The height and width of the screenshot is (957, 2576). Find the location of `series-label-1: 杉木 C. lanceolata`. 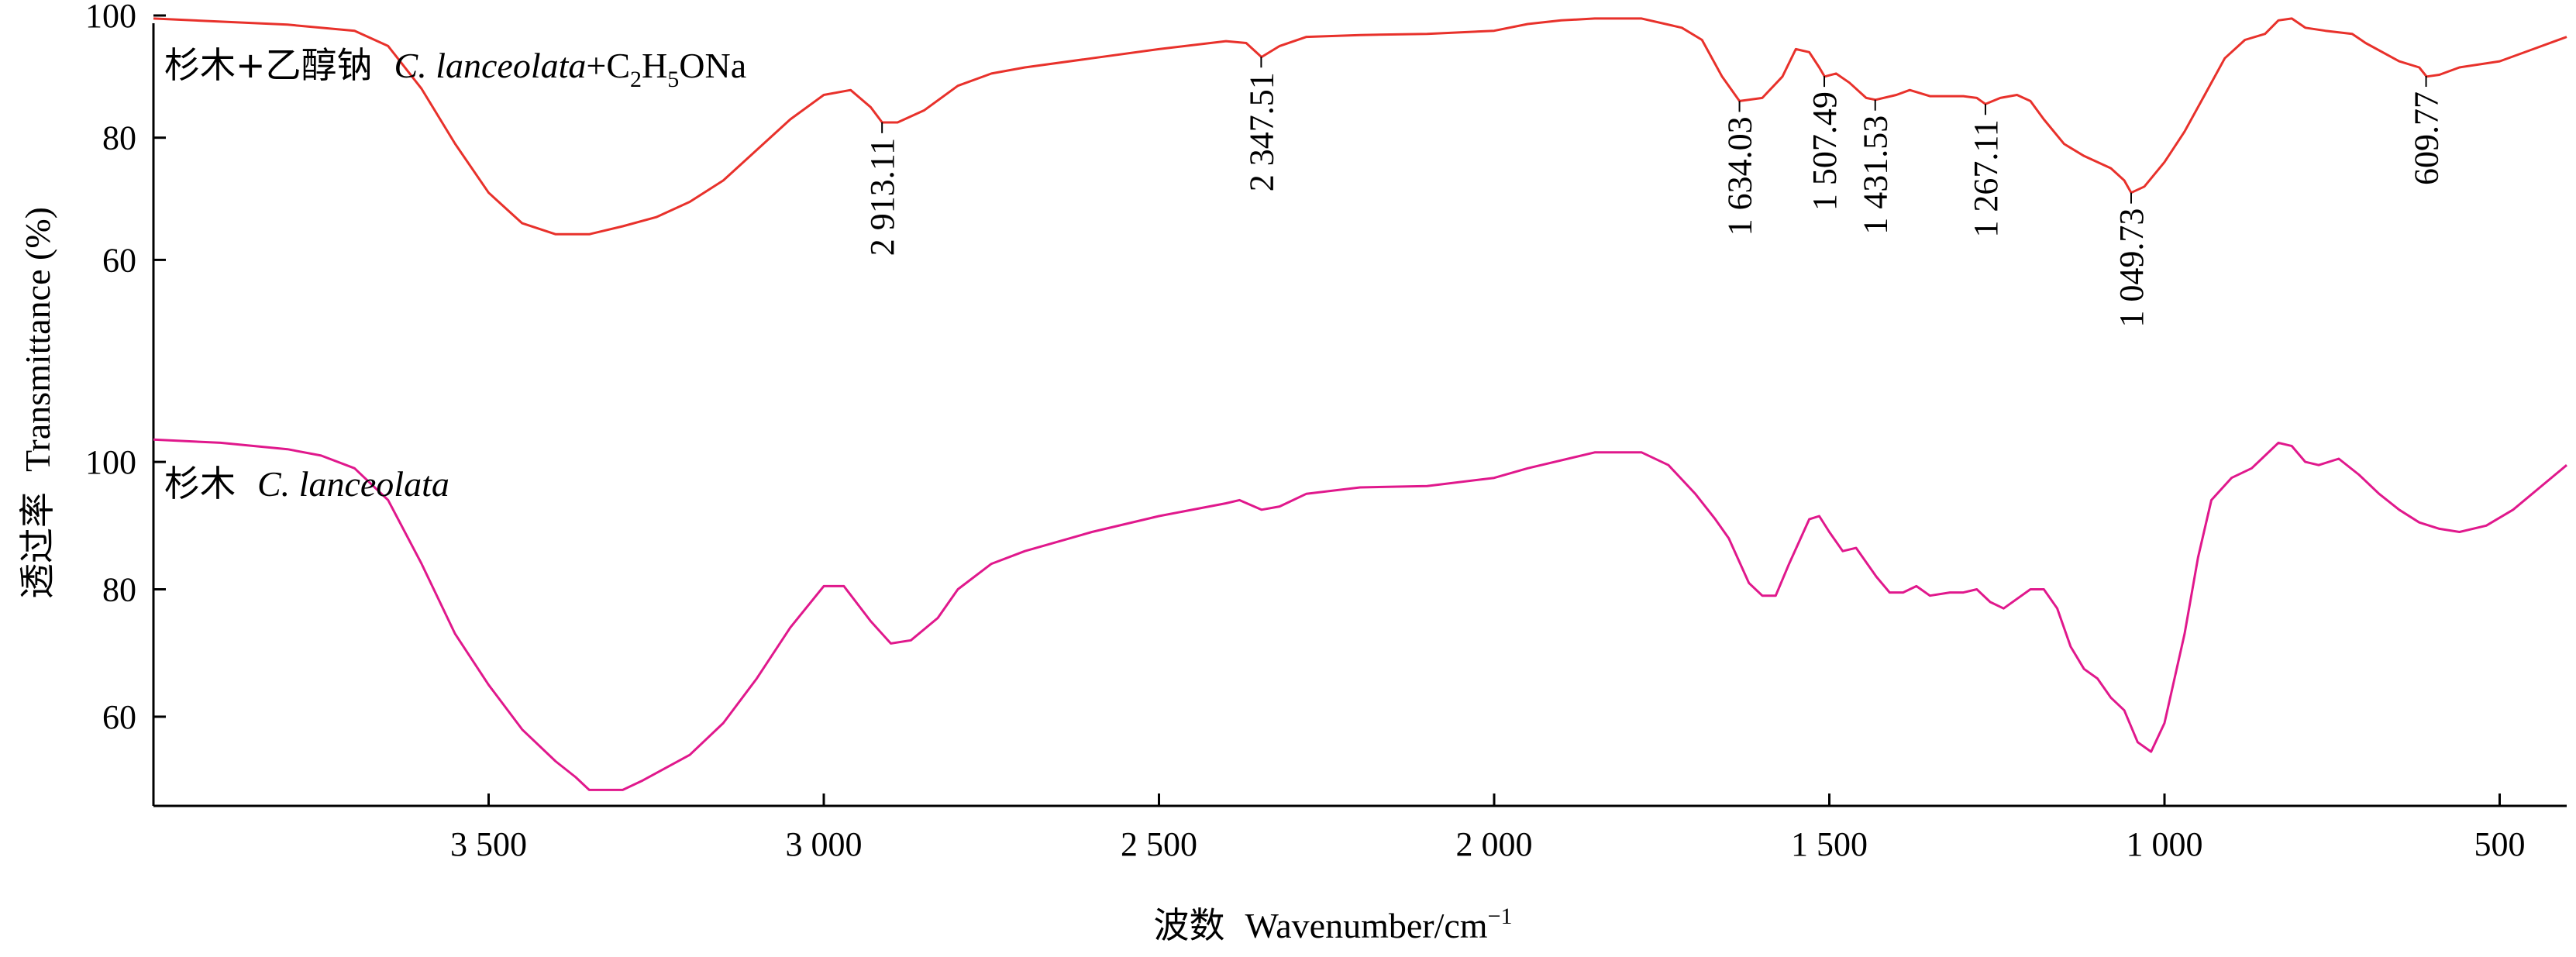

series-label-1: 杉木 C. lanceolata is located at coordinates (306, 484).